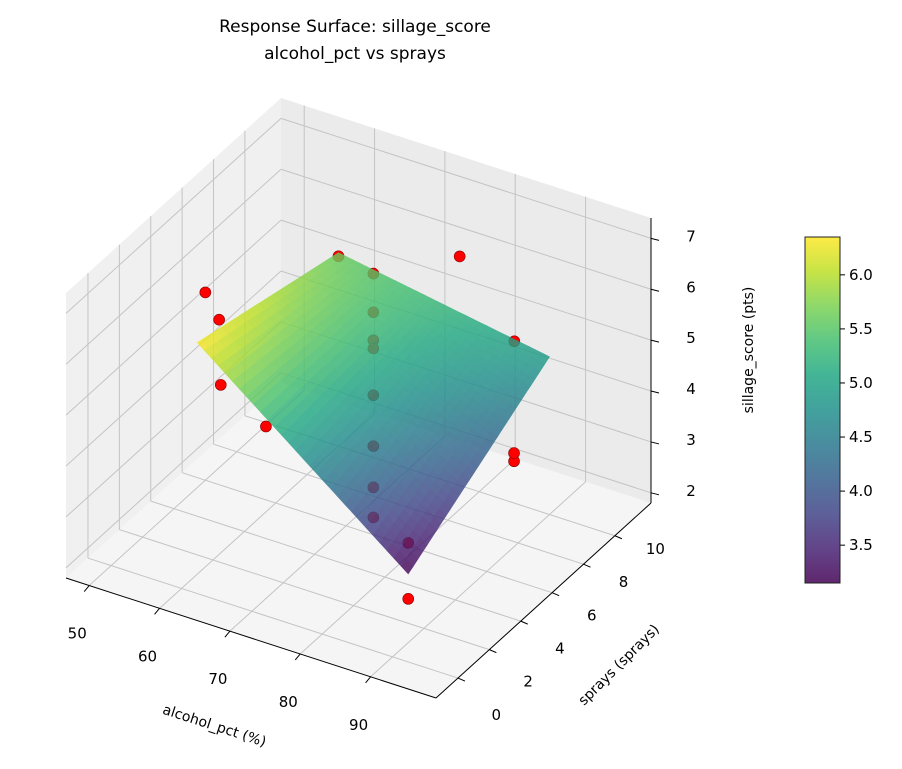 Image resolution: width=902 pixels, height=769 pixels. Describe the element at coordinates (691, 440) in the screenshot. I see `z-tick-label: 3` at that location.